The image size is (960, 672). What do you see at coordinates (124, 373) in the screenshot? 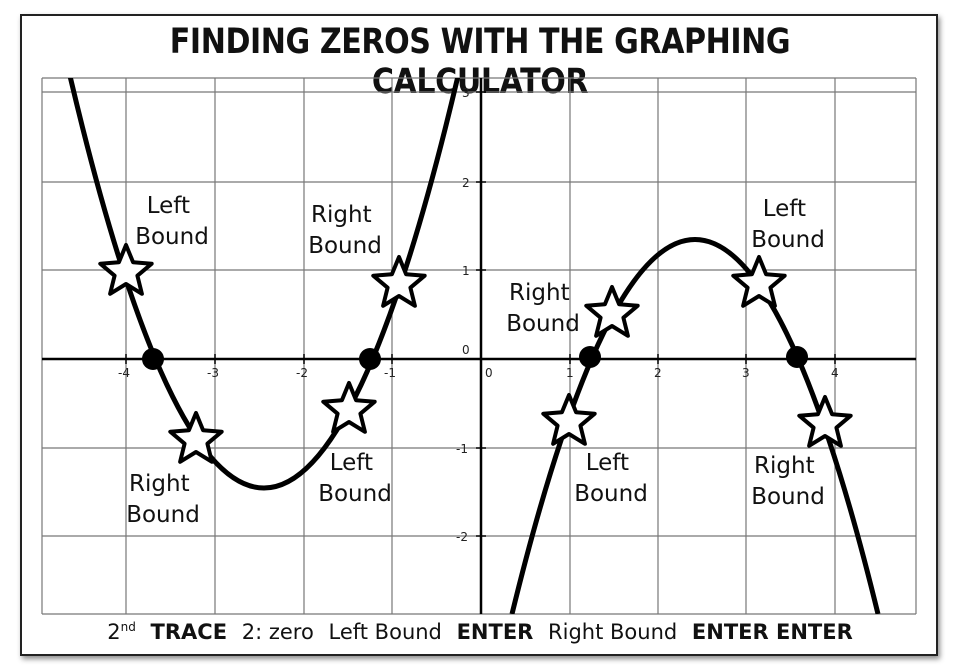
I see `x-tick-label: -4` at bounding box center [124, 373].